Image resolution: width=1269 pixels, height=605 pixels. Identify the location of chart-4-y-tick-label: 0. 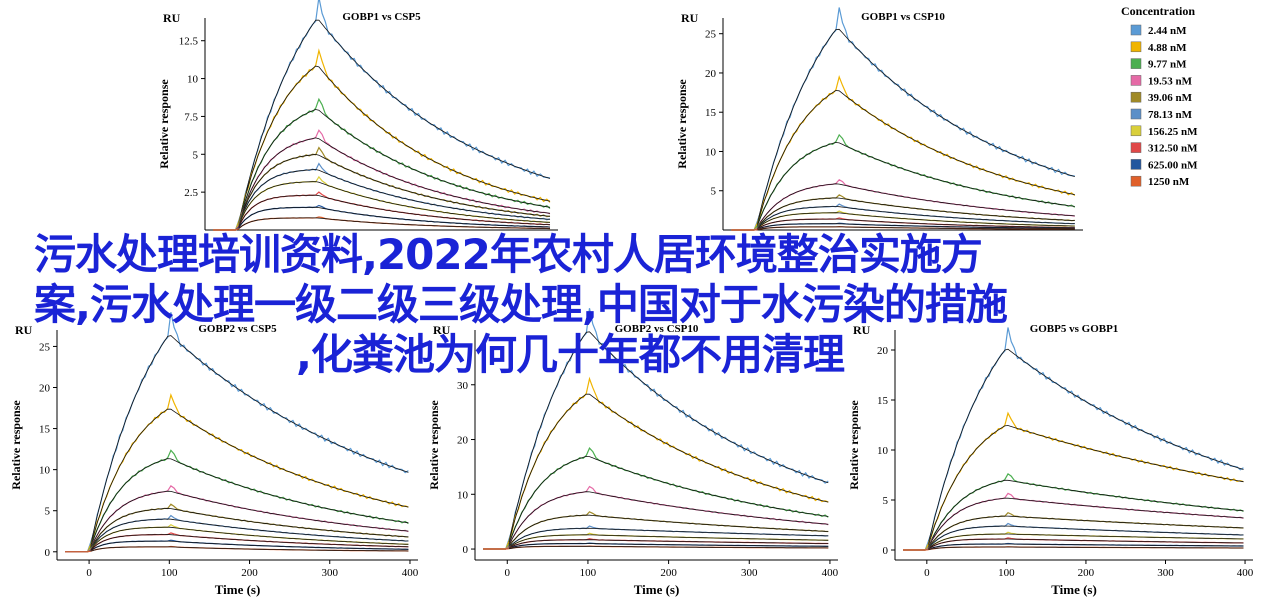
(466, 550).